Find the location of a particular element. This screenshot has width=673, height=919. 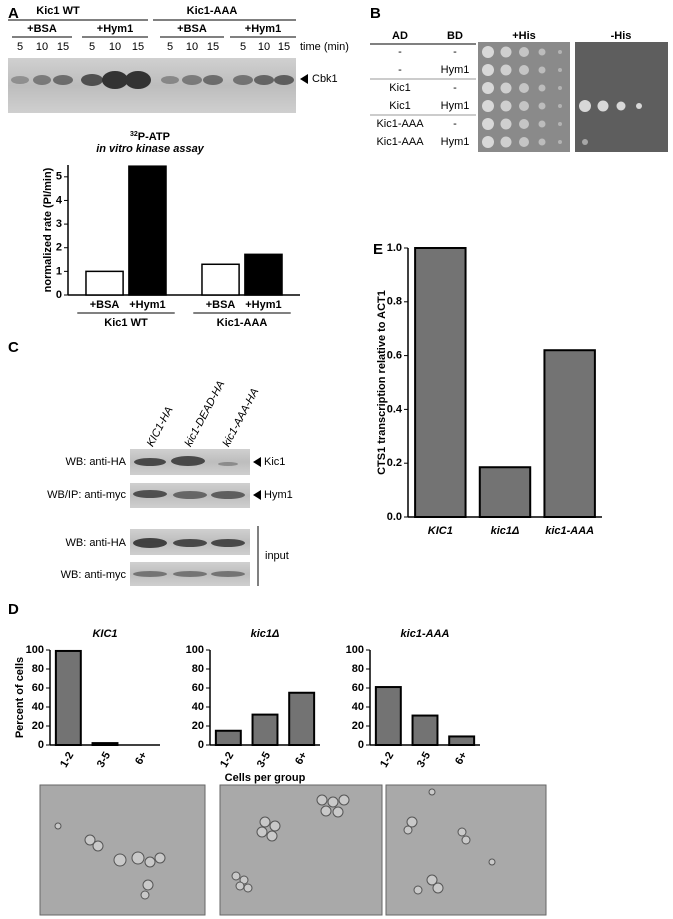

table-cell: Kic1 is located at coordinates (399, 106).